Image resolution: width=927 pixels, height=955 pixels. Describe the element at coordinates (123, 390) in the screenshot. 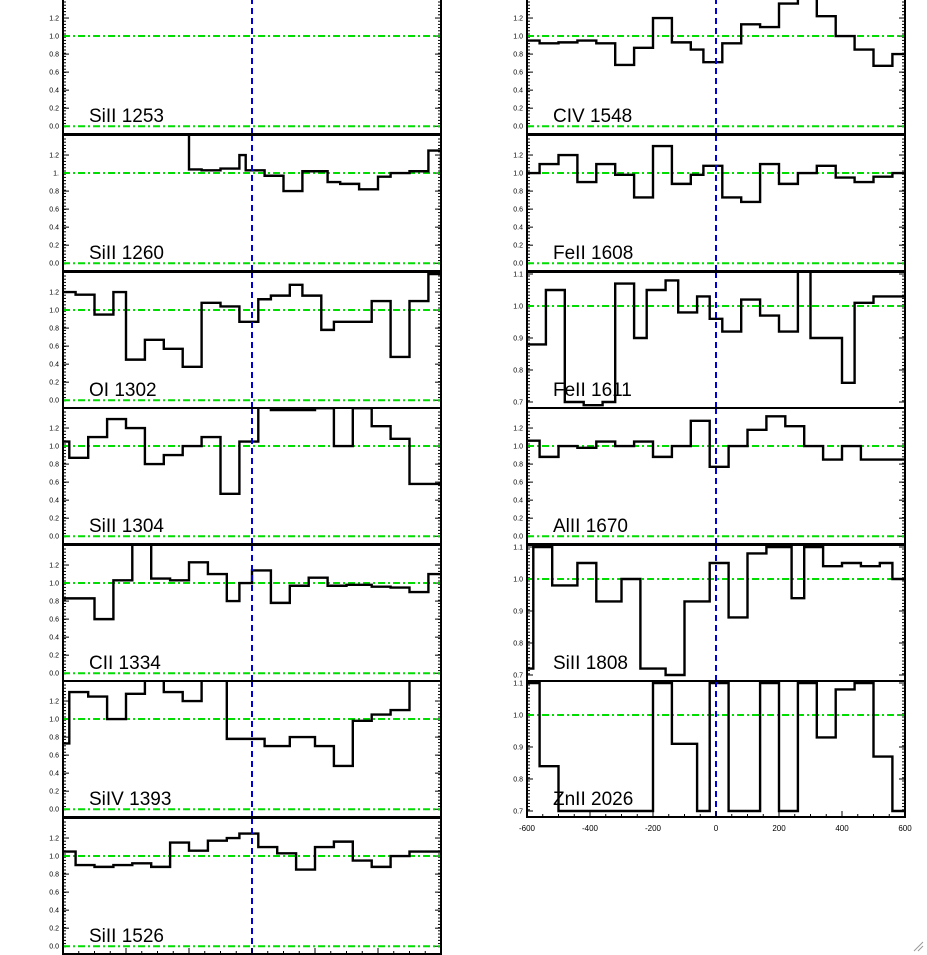

I see `transition-label: OI 1302` at that location.